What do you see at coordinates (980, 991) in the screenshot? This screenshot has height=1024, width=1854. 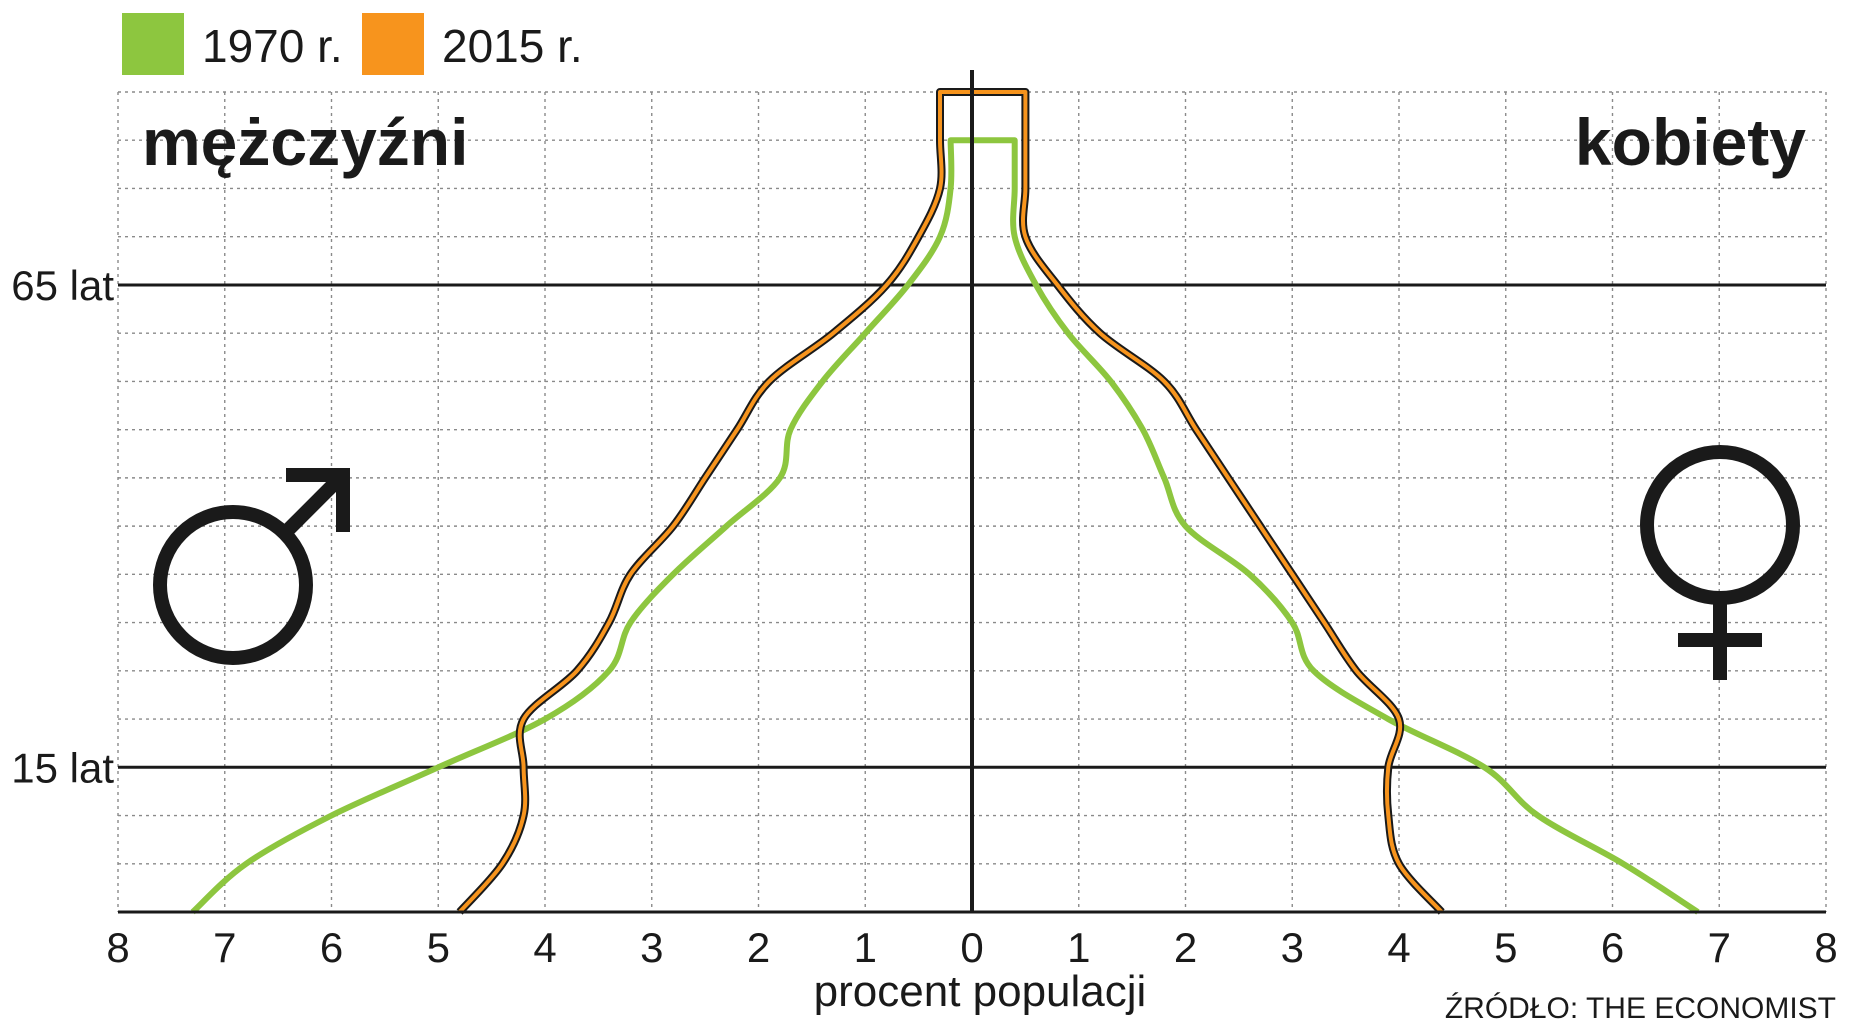 I see `x-axis-title: procent populacji` at bounding box center [980, 991].